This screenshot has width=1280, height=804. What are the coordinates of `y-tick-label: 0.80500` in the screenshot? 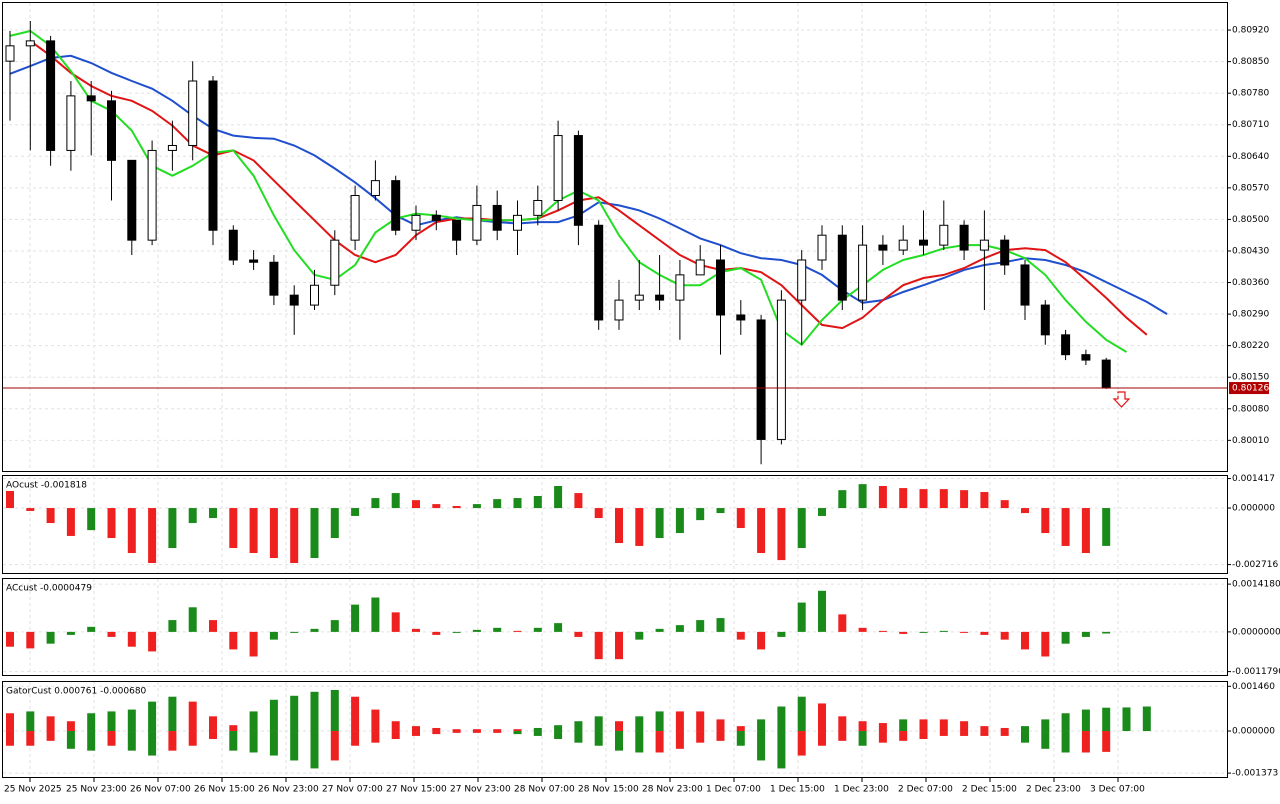 It's located at (1250, 220).